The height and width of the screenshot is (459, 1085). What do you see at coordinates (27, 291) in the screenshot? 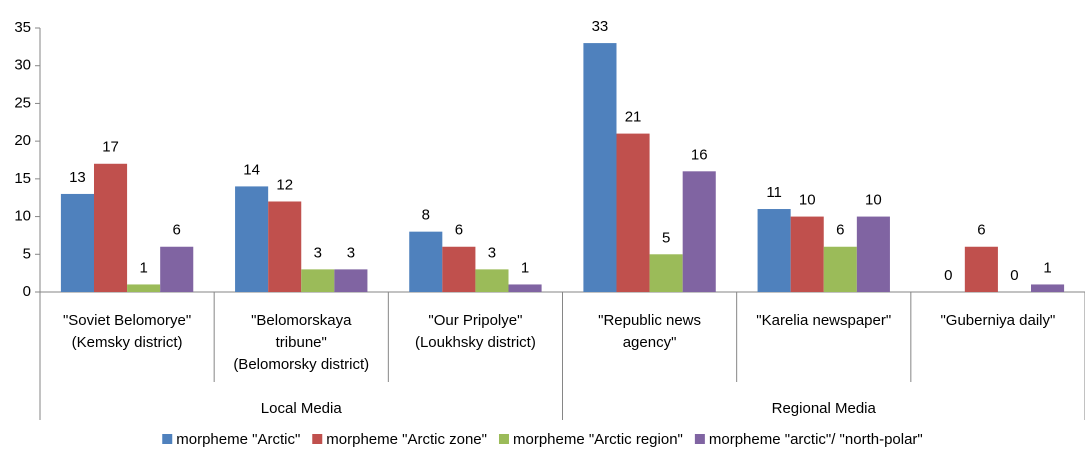
I see `y-tick-label: 0` at bounding box center [27, 291].